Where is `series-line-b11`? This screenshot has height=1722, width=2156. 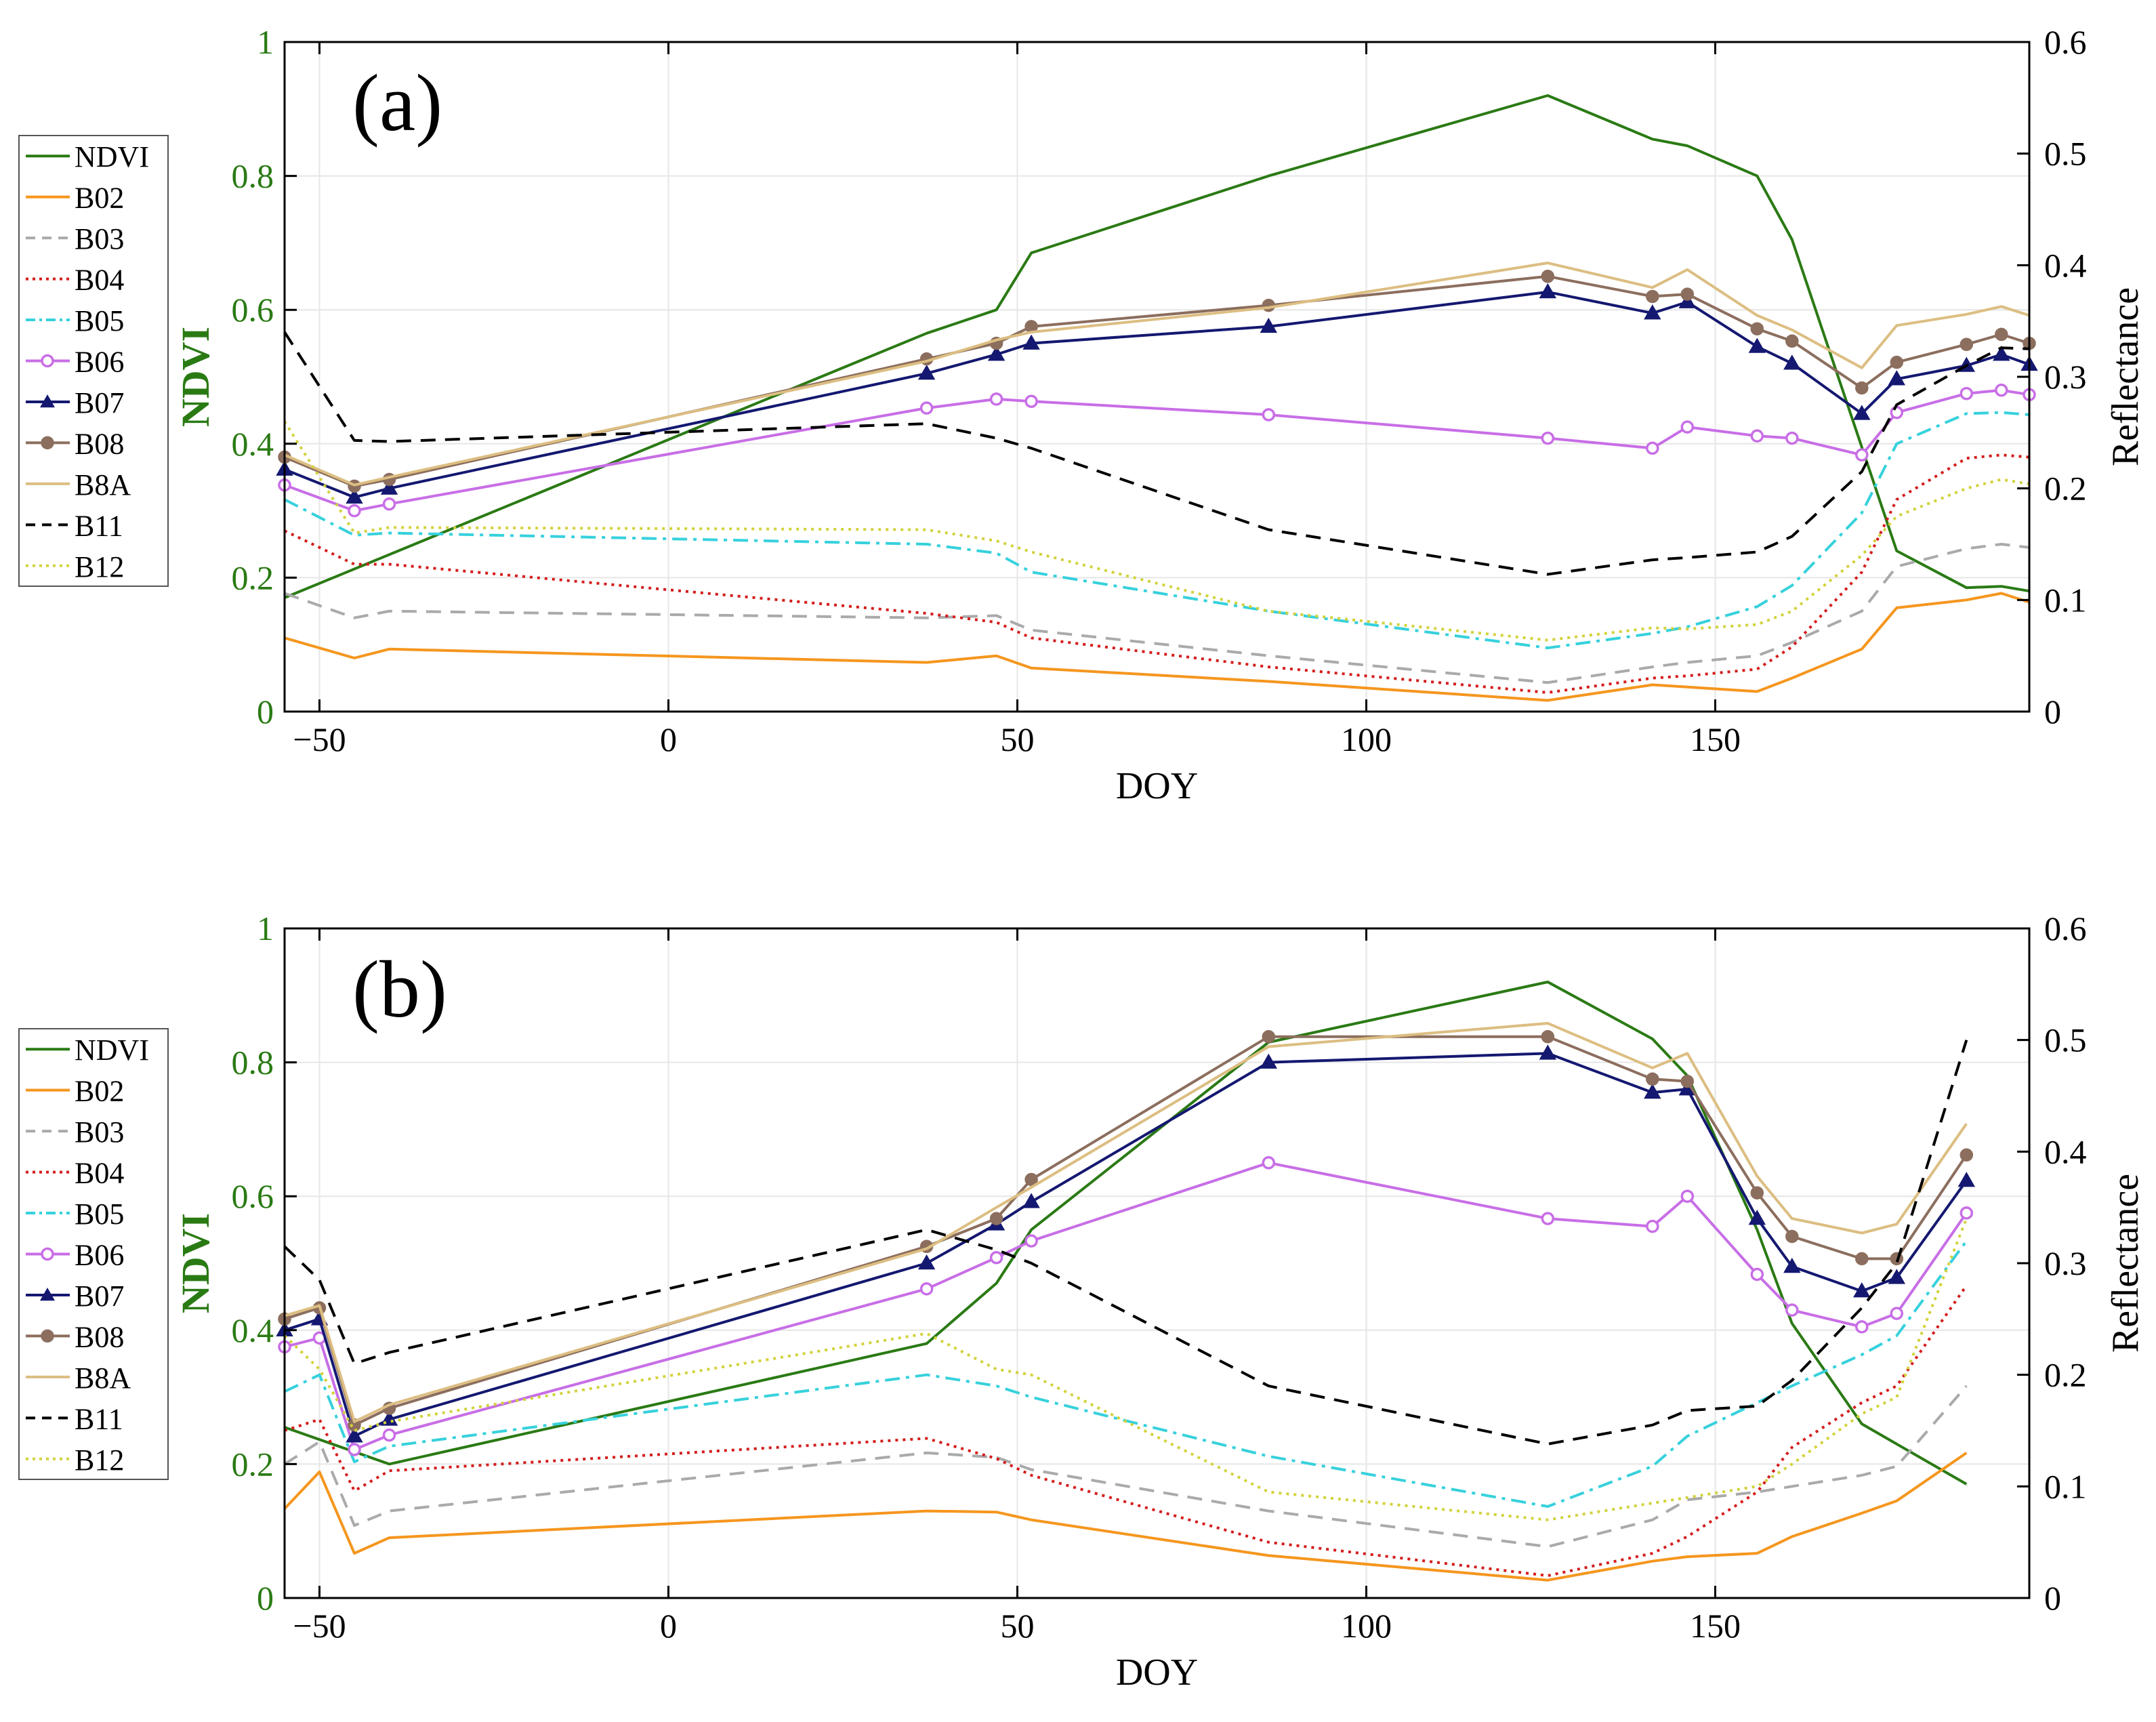 series-line-b11 is located at coordinates (1156, 453).